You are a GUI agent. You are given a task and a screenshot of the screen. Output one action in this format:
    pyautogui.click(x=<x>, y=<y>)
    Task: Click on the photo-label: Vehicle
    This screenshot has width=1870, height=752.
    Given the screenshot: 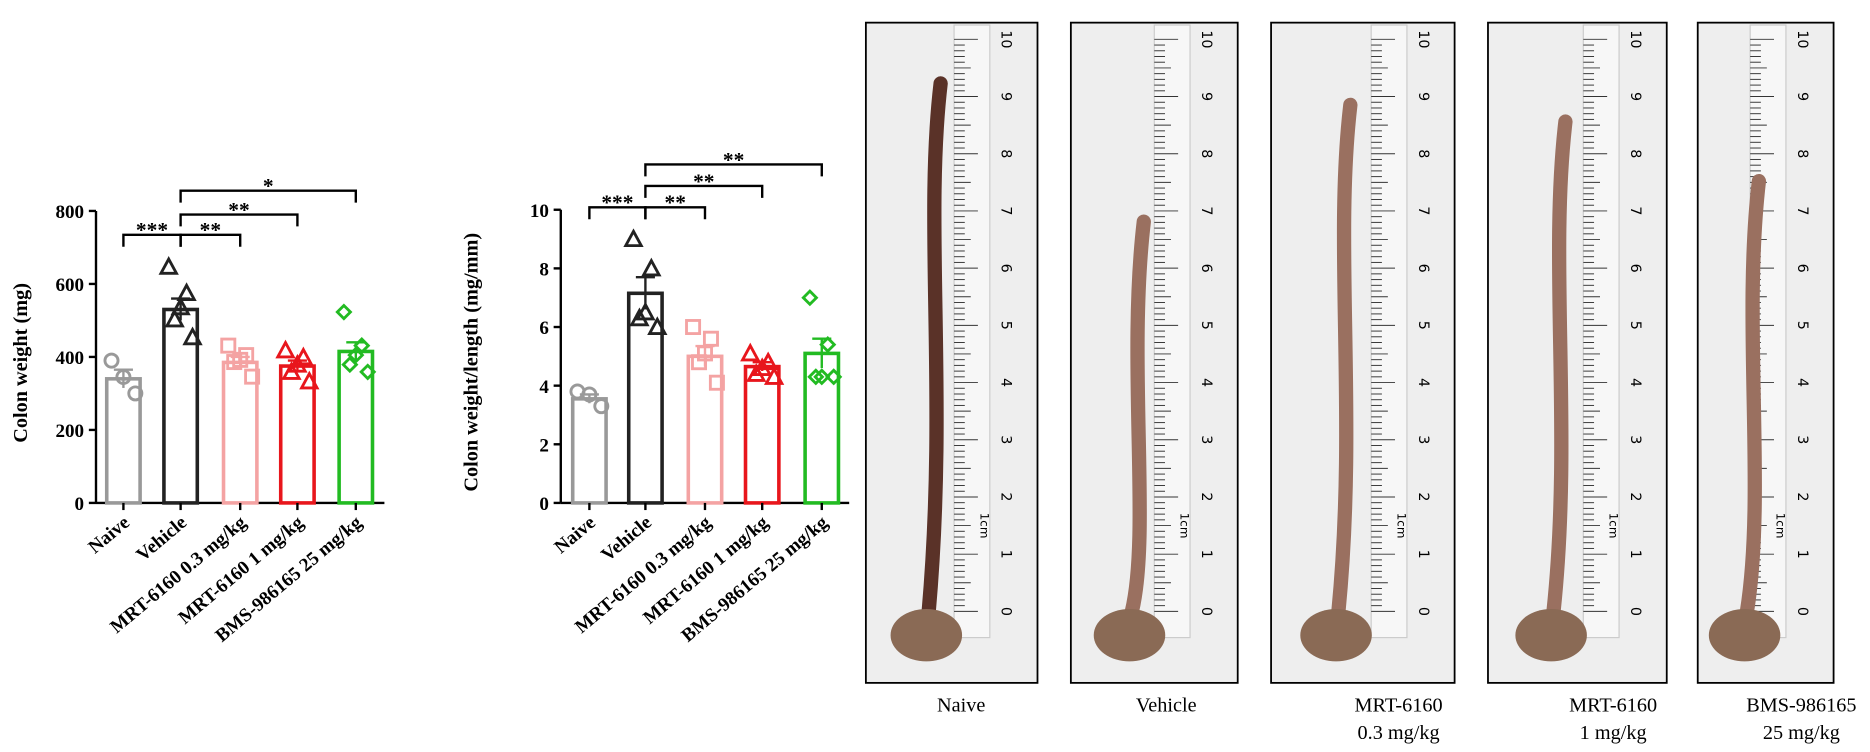 What is the action you would take?
    pyautogui.click(x=1166, y=705)
    